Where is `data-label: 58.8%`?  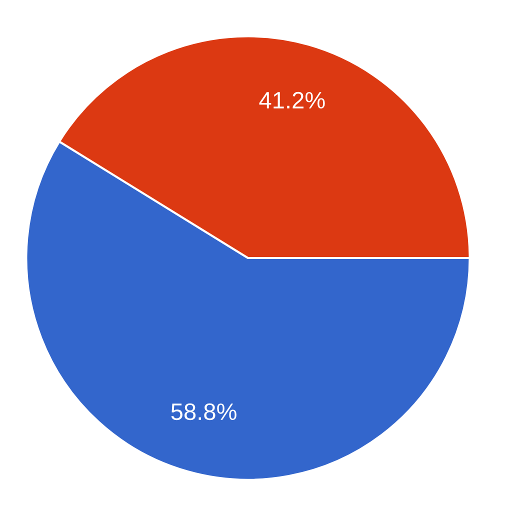
data-label: 58.8% is located at coordinates (203, 411).